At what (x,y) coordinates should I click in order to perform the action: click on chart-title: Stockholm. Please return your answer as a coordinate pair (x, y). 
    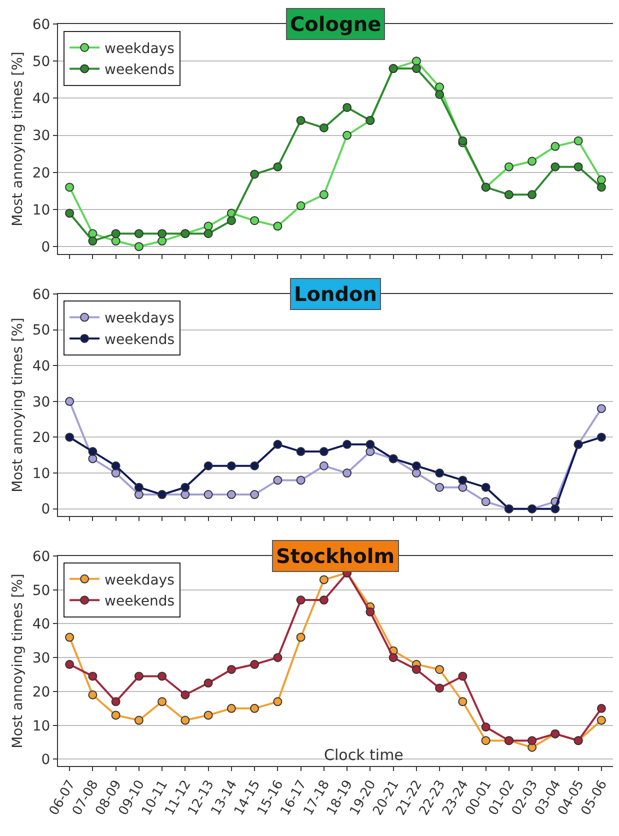
    Looking at the image, I should click on (335, 556).